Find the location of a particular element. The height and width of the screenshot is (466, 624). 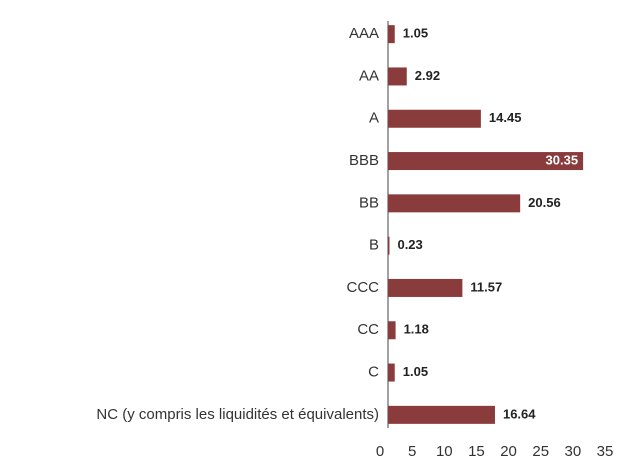

x-tick-label: 20 is located at coordinates (508, 451).